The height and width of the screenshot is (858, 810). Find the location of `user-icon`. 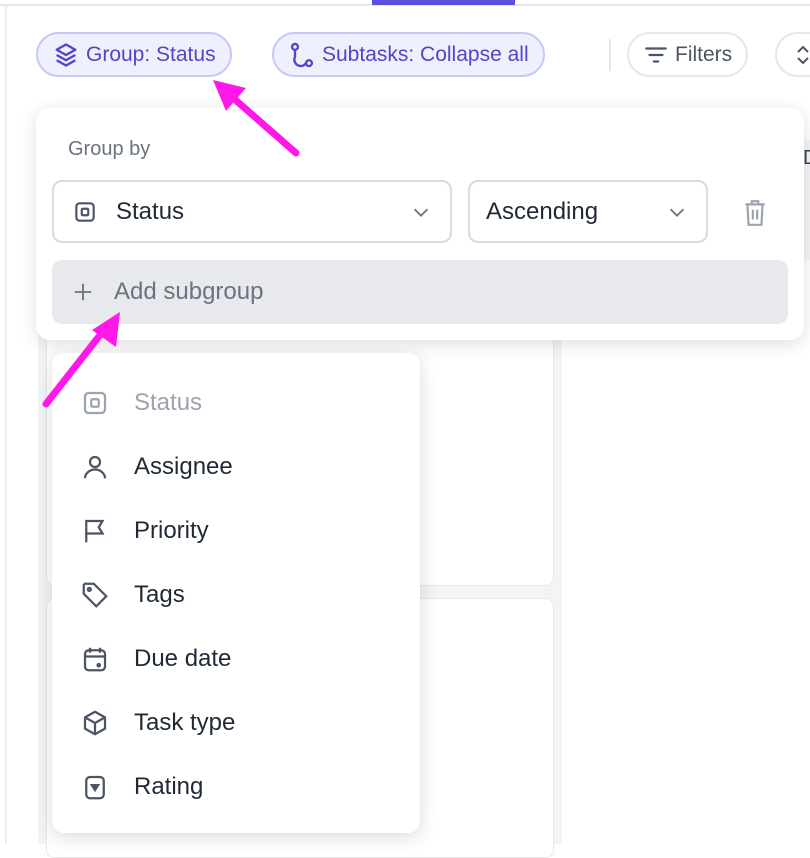

user-icon is located at coordinates (95, 467).